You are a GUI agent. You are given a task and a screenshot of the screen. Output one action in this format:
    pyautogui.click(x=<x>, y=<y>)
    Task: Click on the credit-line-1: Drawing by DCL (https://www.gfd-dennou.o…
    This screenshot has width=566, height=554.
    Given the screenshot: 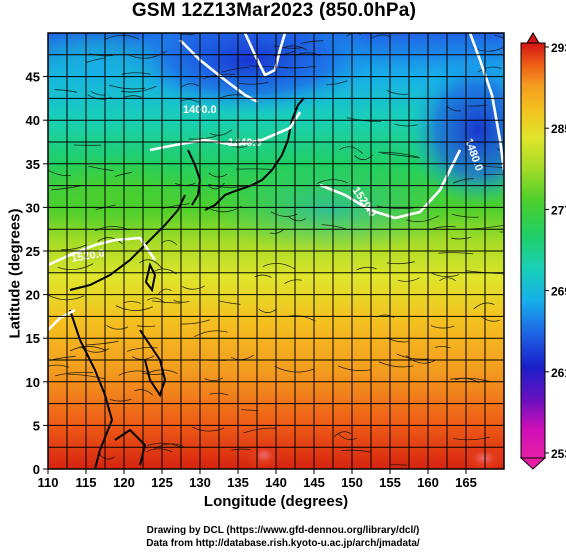 What is the action you would take?
    pyautogui.click(x=283, y=530)
    